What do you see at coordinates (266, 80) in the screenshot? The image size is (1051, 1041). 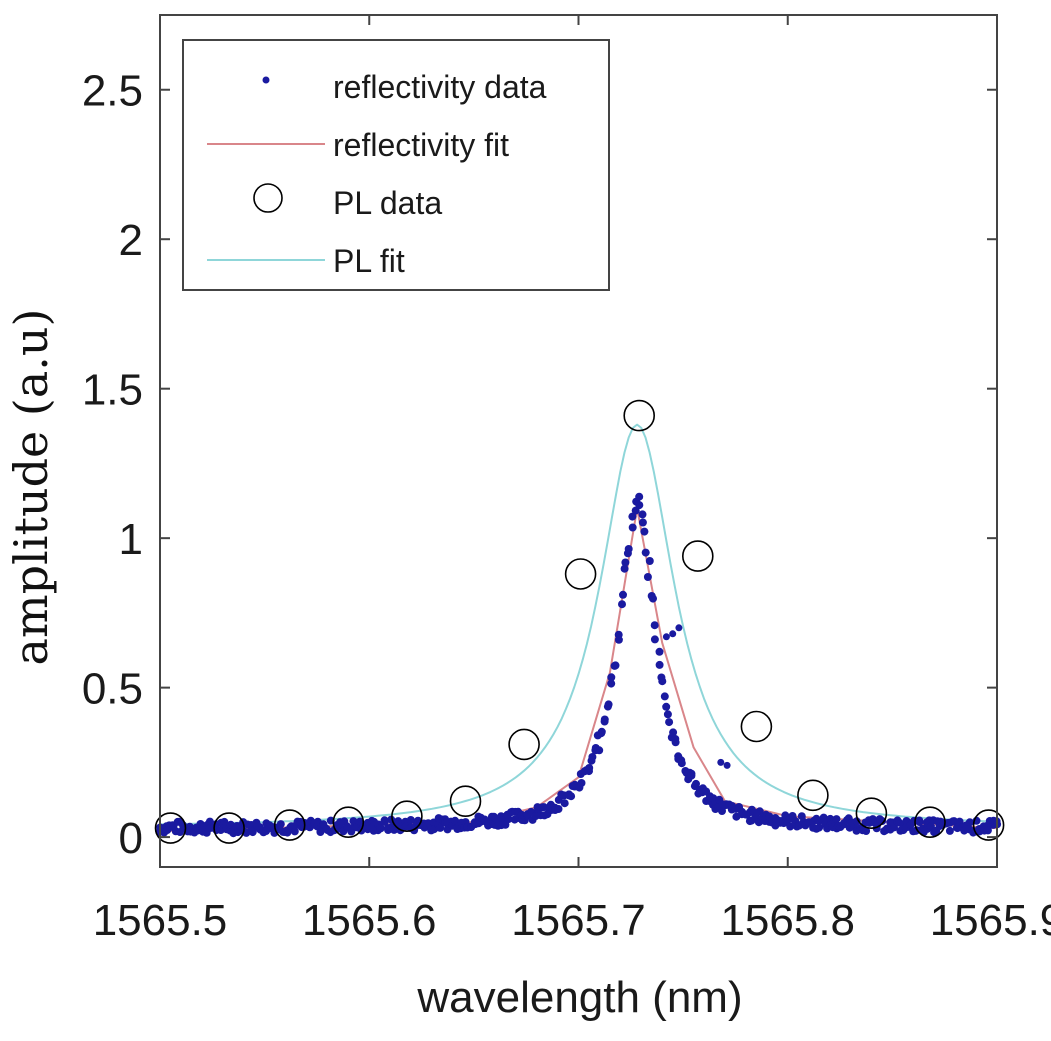 I see `legend-marker-dot` at bounding box center [266, 80].